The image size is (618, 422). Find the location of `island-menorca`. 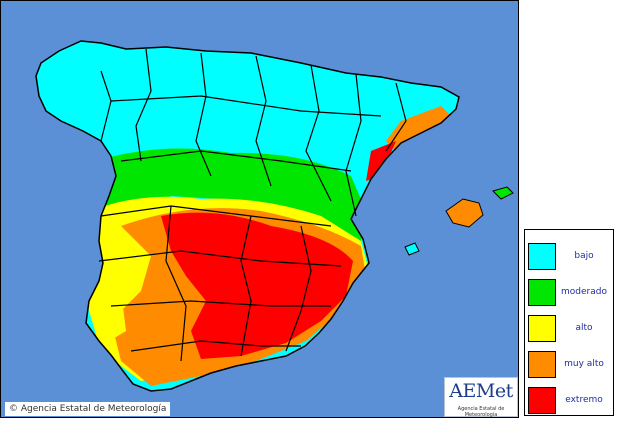

island-menorca is located at coordinates (503, 193).